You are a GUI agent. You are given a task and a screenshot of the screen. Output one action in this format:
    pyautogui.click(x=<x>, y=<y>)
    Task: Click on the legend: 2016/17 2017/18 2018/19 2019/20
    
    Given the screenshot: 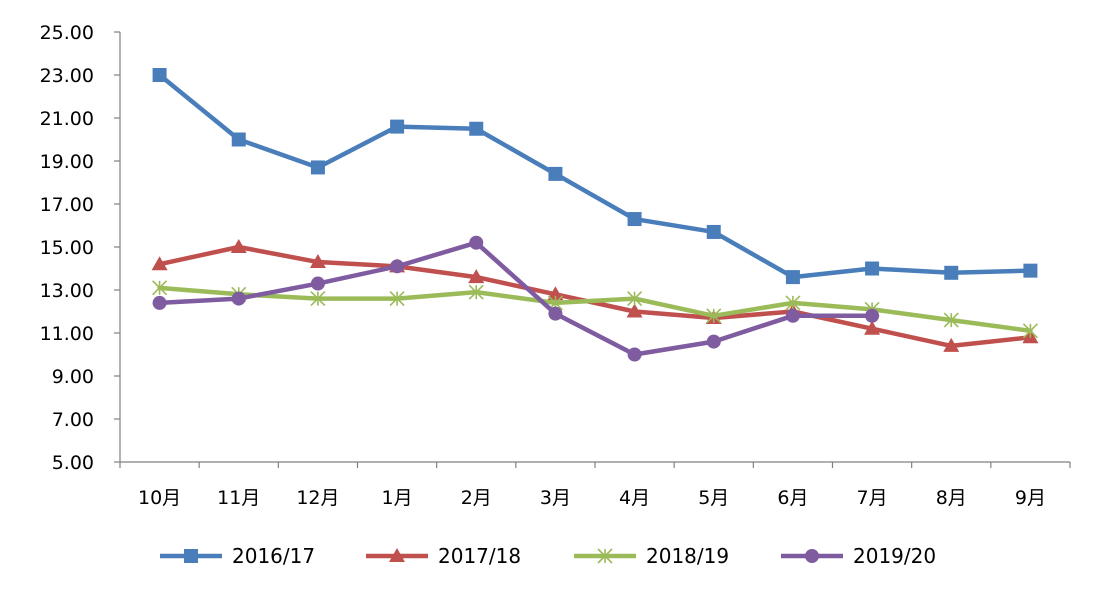 What is the action you would take?
    pyautogui.click(x=548, y=556)
    